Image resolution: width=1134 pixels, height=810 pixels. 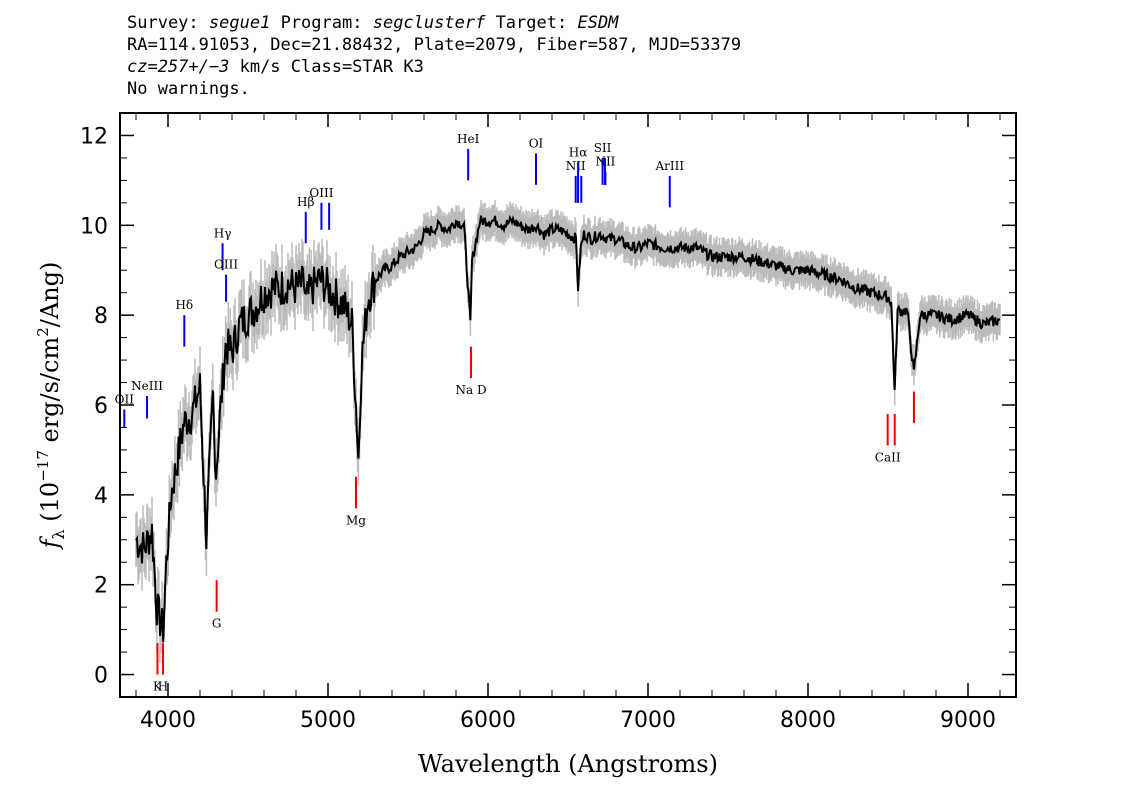 What do you see at coordinates (58, 534) in the screenshot?
I see `y-label-lambda: λ` at bounding box center [58, 534].